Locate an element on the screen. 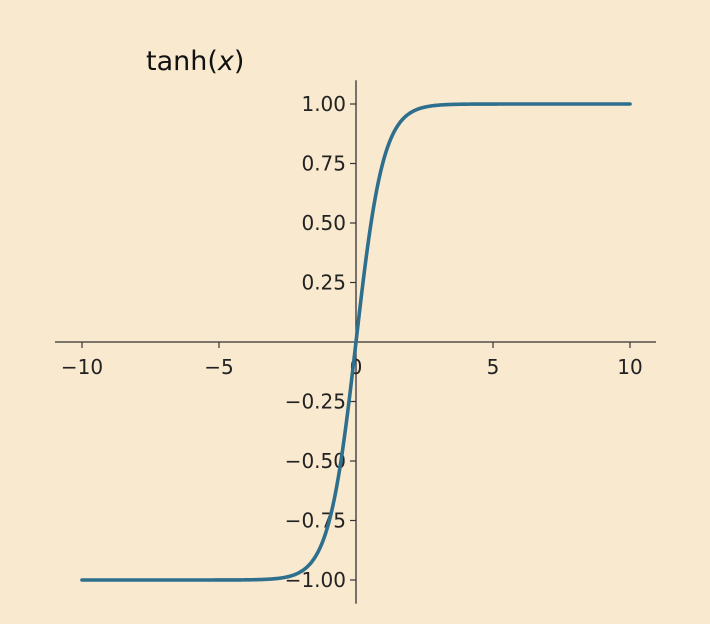  y-tick-label: 0.50 is located at coordinates (323, 223).